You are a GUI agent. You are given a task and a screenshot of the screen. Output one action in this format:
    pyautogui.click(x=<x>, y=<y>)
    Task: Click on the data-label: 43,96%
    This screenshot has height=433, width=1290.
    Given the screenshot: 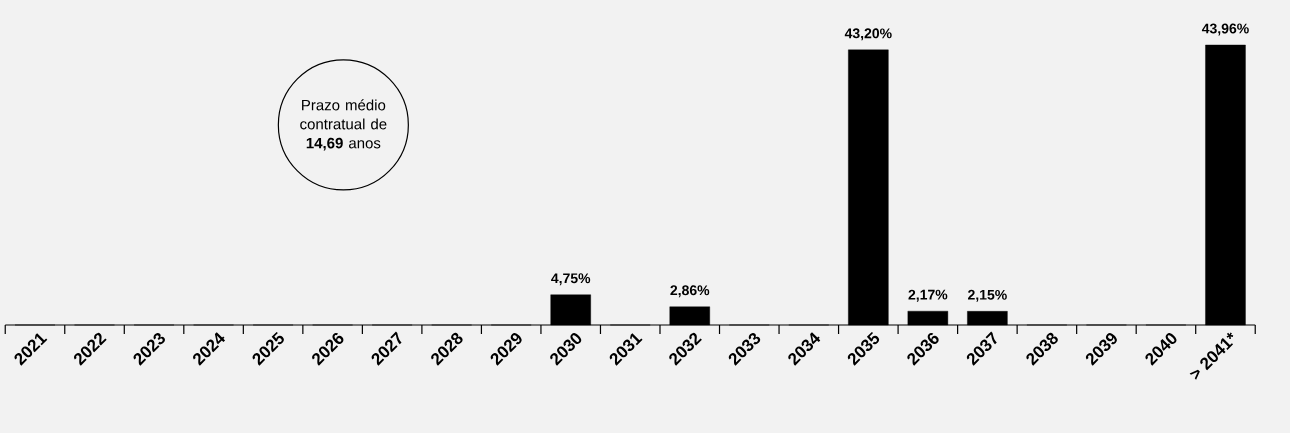 What is the action you would take?
    pyautogui.click(x=1225, y=29)
    